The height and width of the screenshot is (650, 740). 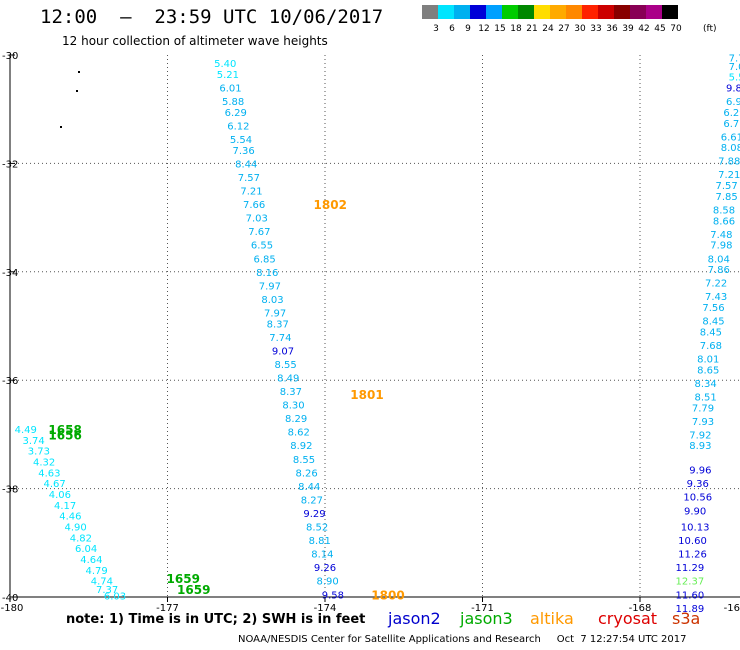 I want to click on swh-value: 8.92, so click(x=301, y=446).